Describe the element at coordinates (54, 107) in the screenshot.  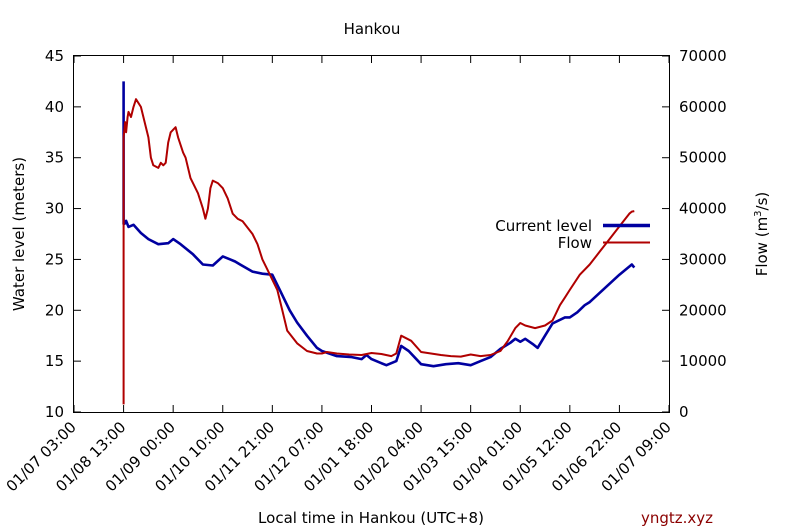
I see `left-tick-label: 40` at that location.